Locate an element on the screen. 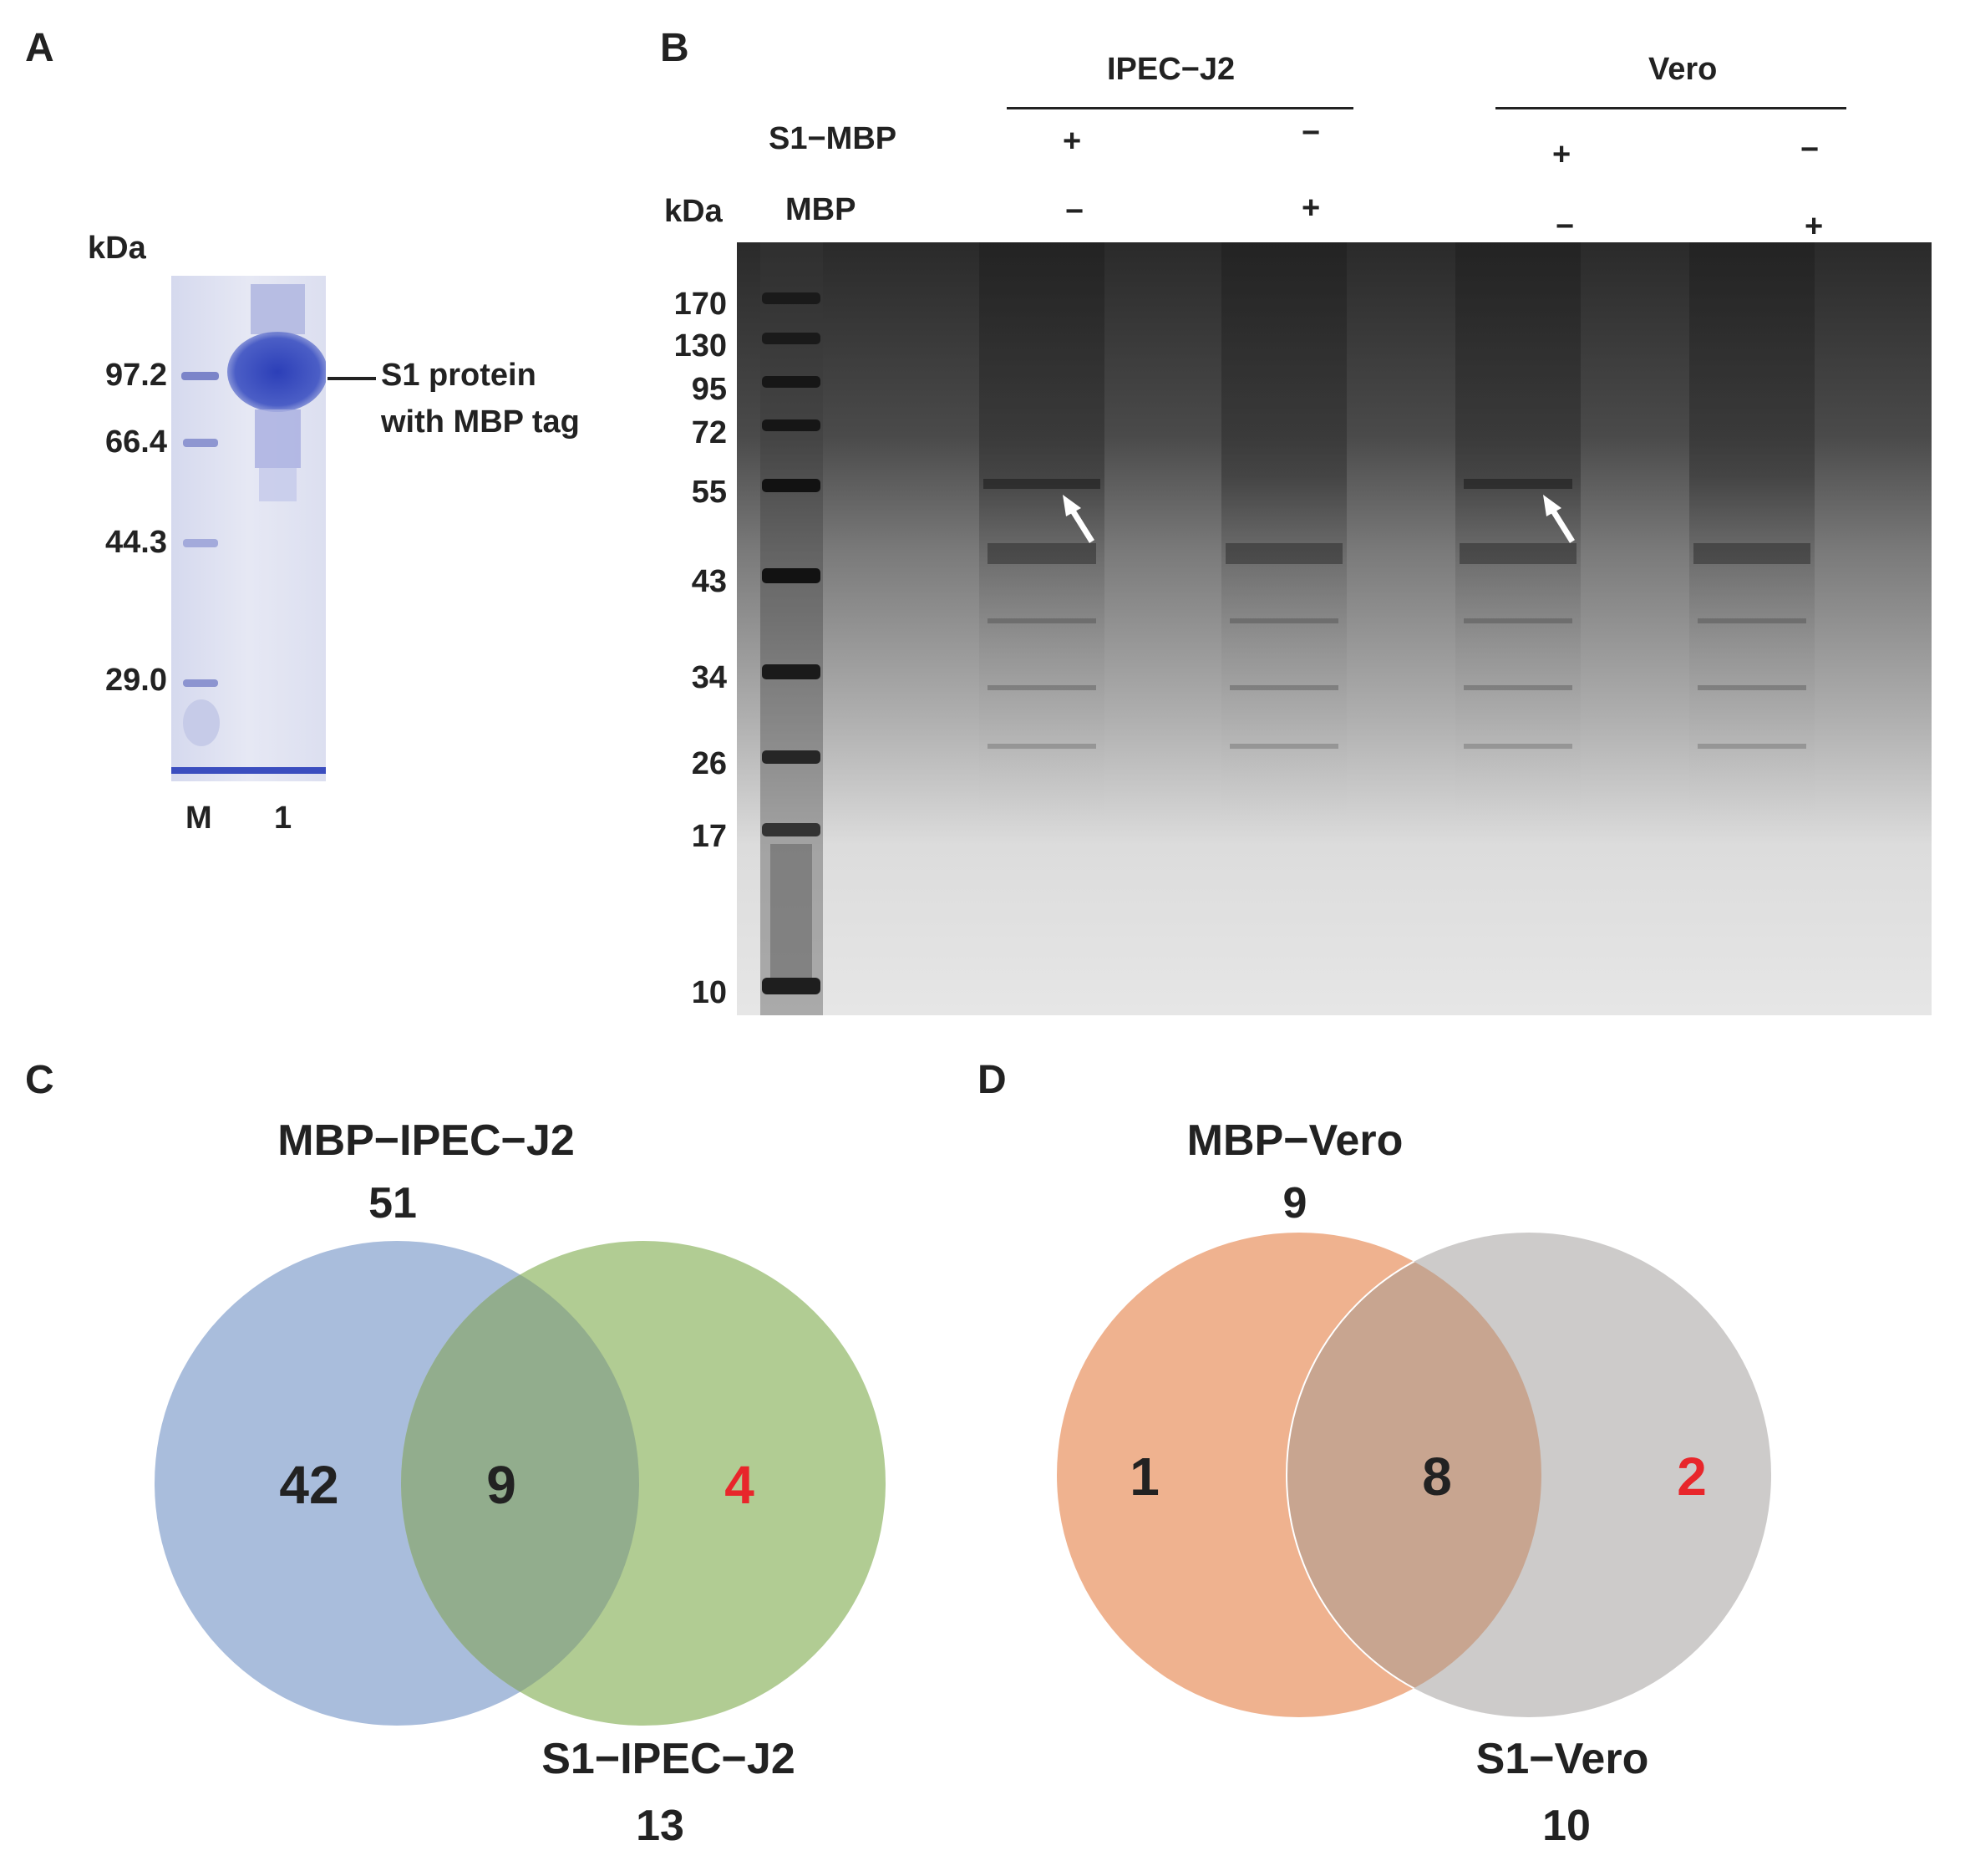 This screenshot has height=1876, width=1970. panel-b-group-vero-line is located at coordinates (1670, 108).